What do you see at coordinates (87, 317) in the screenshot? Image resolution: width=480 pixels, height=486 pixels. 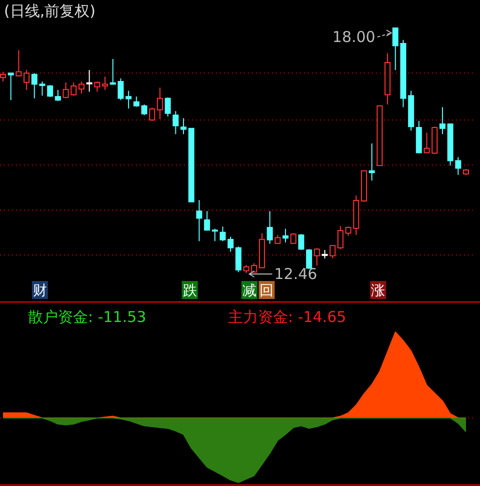 I see `text: 散户资金: -11.53` at bounding box center [87, 317].